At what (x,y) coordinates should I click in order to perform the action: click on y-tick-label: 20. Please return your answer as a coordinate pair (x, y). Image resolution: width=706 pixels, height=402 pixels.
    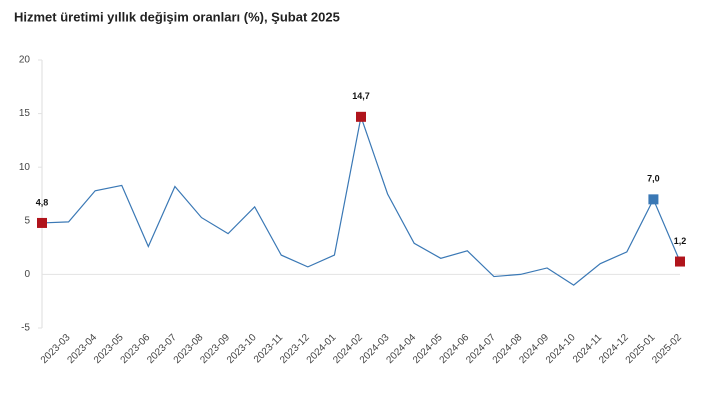
    Looking at the image, I should click on (25, 60).